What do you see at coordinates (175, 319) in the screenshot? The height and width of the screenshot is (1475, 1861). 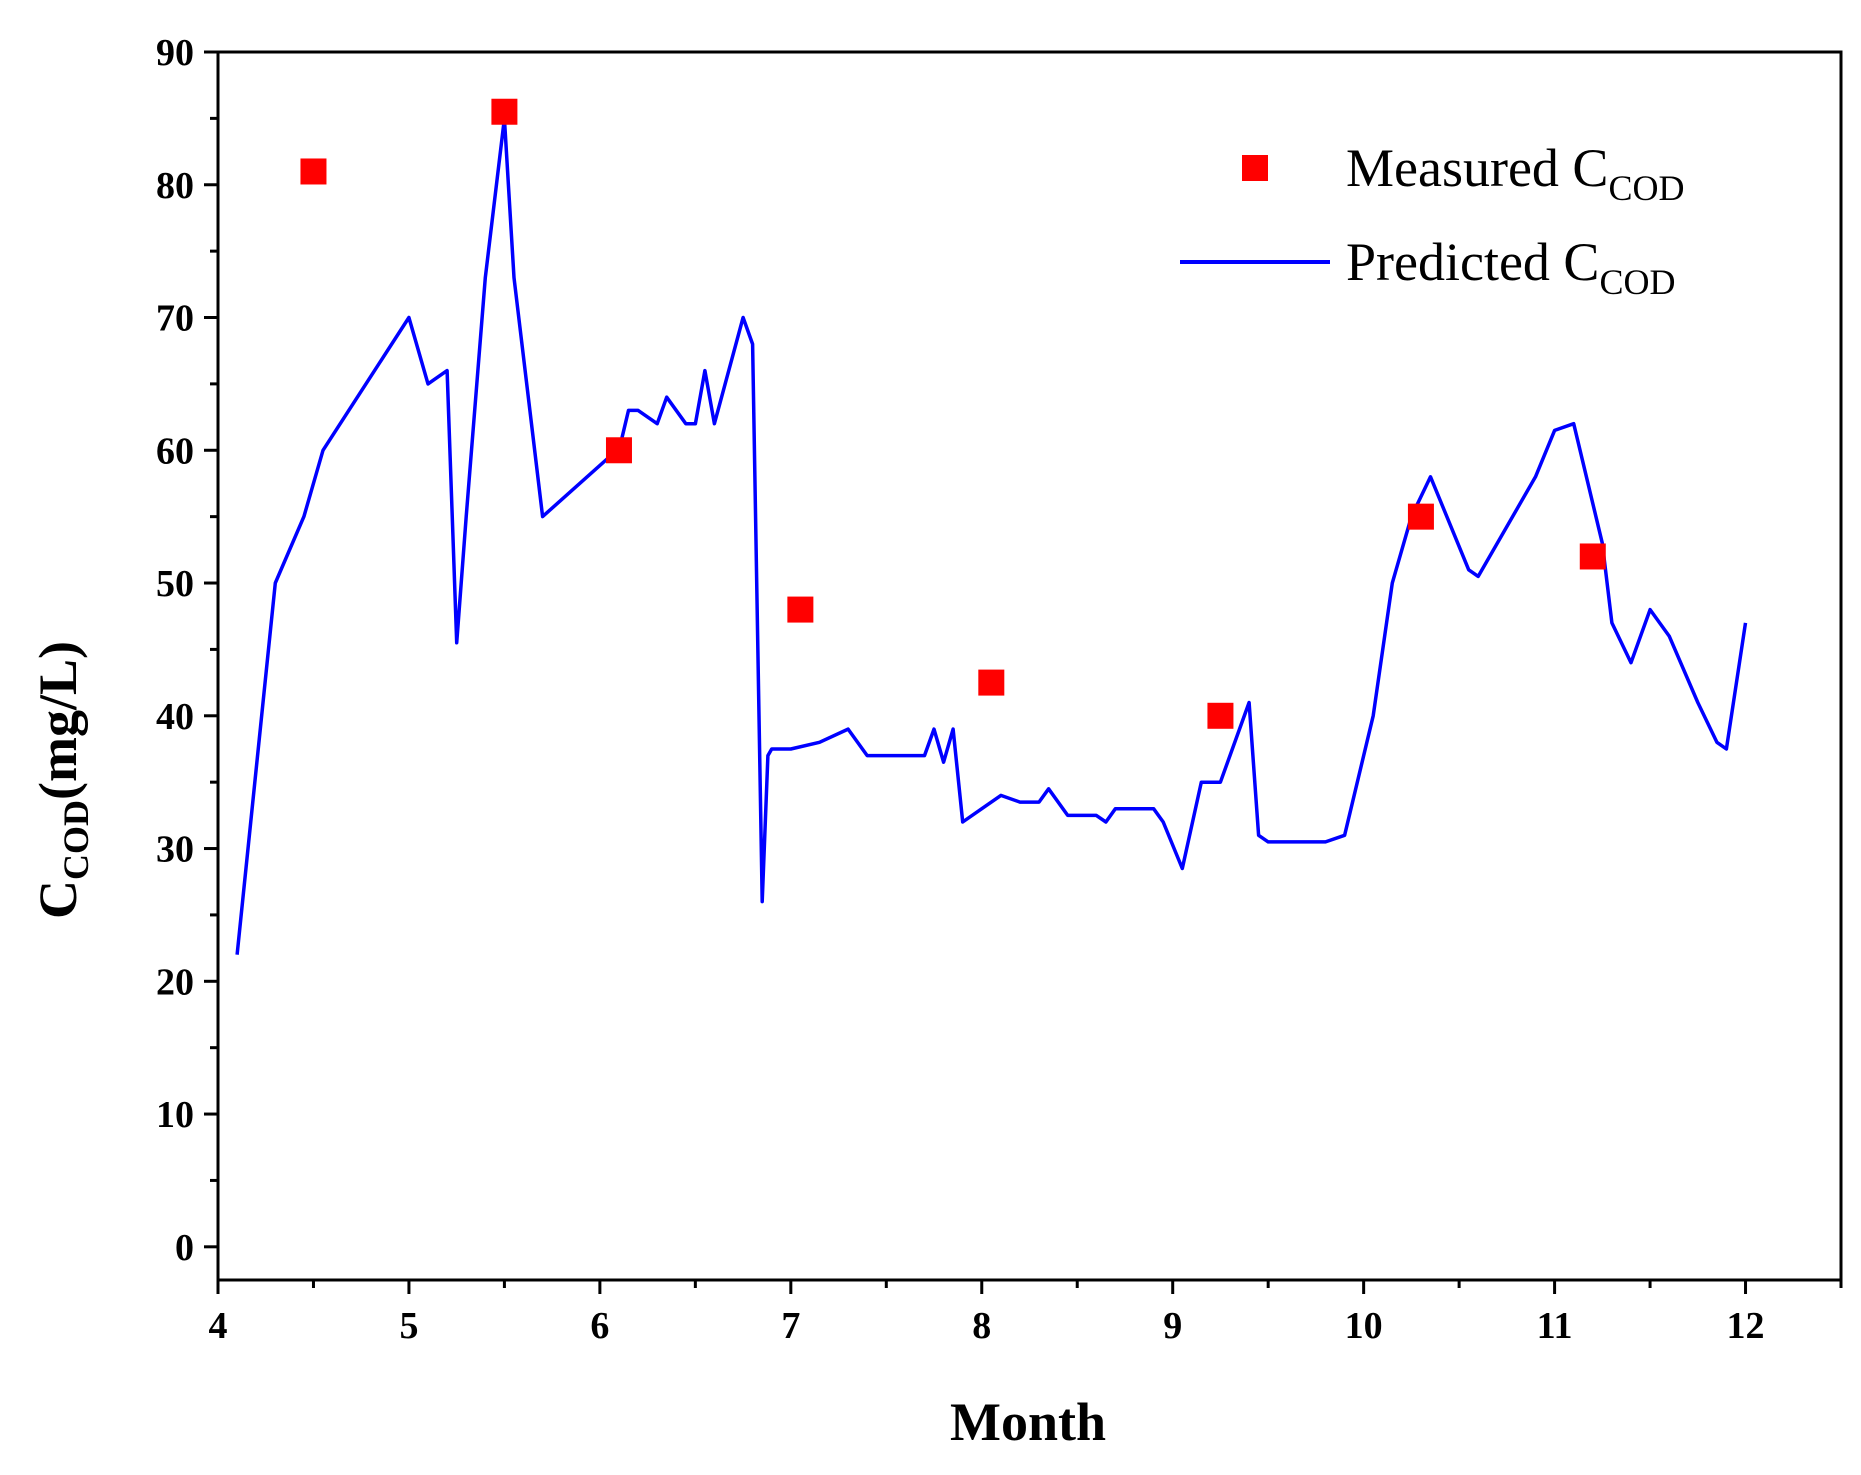 I see `y-tick-label: 70` at bounding box center [175, 319].